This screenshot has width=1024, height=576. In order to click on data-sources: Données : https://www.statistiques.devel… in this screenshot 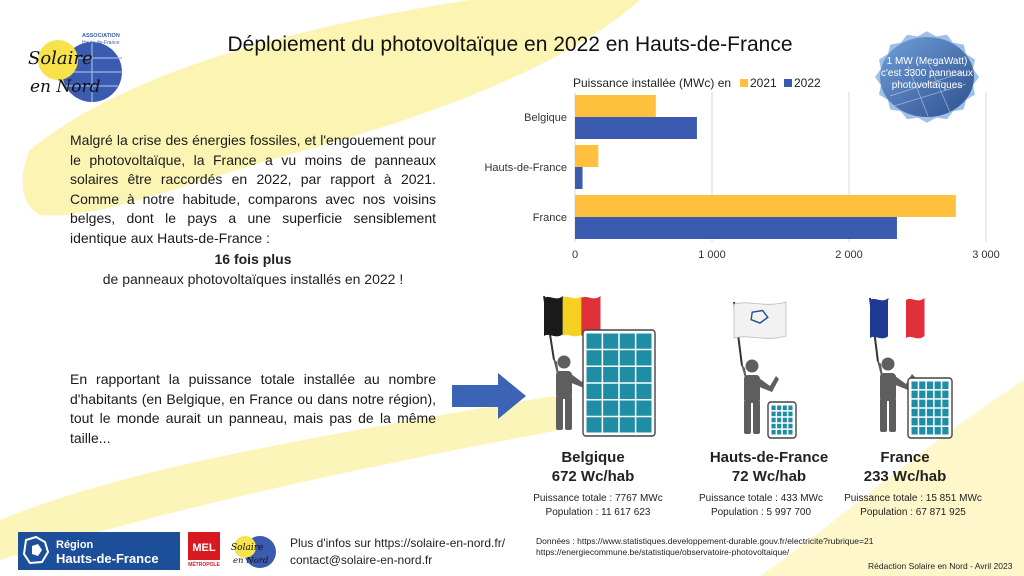, I will do `click(704, 547)`.